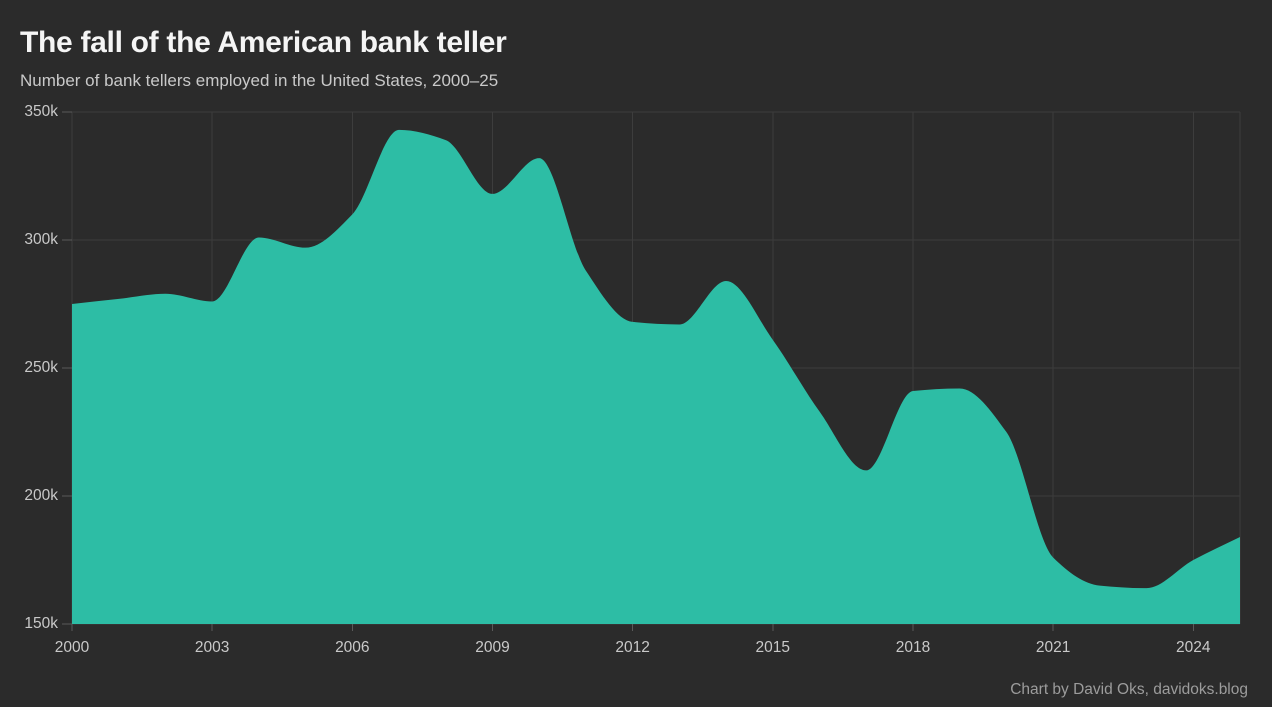  What do you see at coordinates (1193, 647) in the screenshot?
I see `x-tick-label: 2024` at bounding box center [1193, 647].